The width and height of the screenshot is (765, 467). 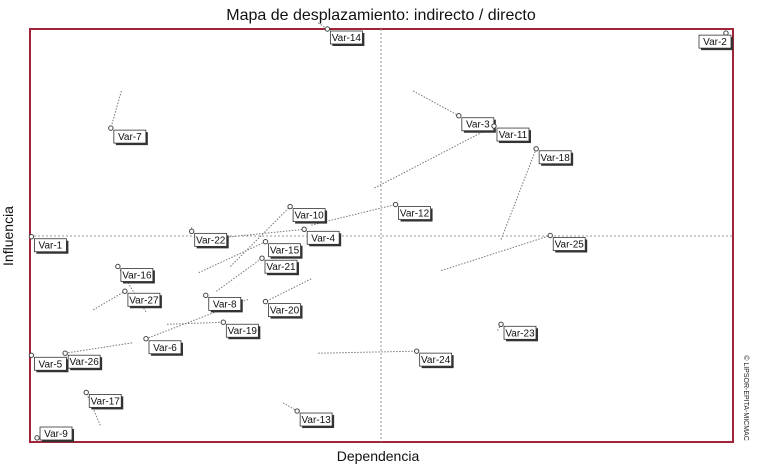 I want to click on point-label: Var-19, so click(x=243, y=331).